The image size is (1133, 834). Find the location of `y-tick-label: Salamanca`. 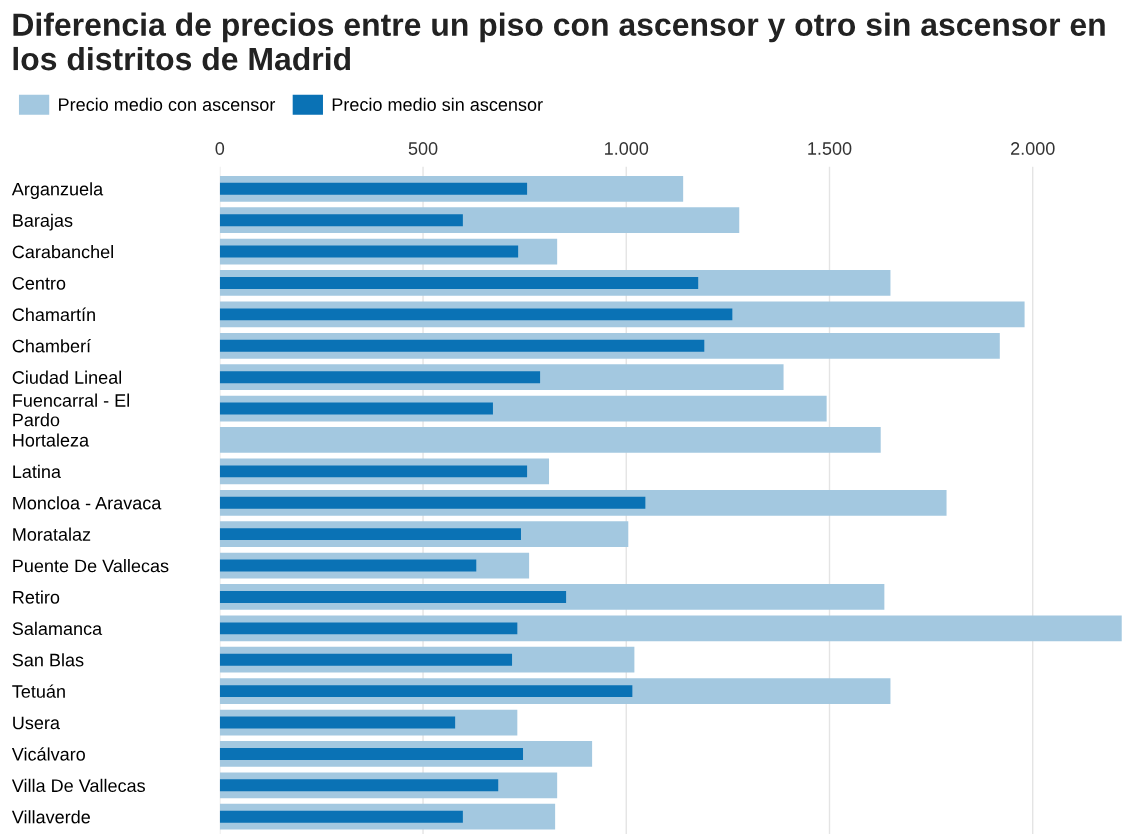

y-tick-label: Salamanca is located at coordinates (57, 628).